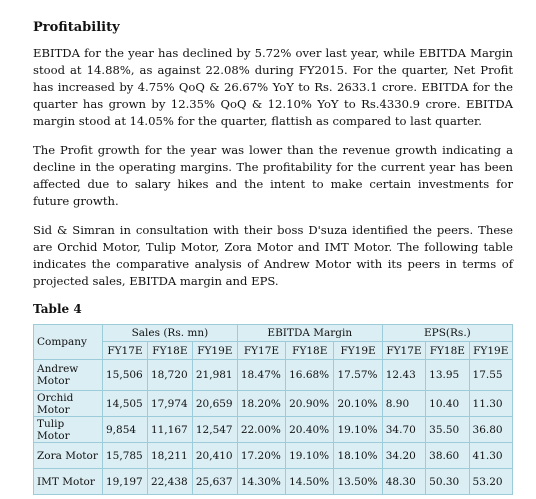 This screenshot has width=536, height=499. Describe the element at coordinates (261, 481) in the screenshot. I see `value-cell: 14.30%` at that location.